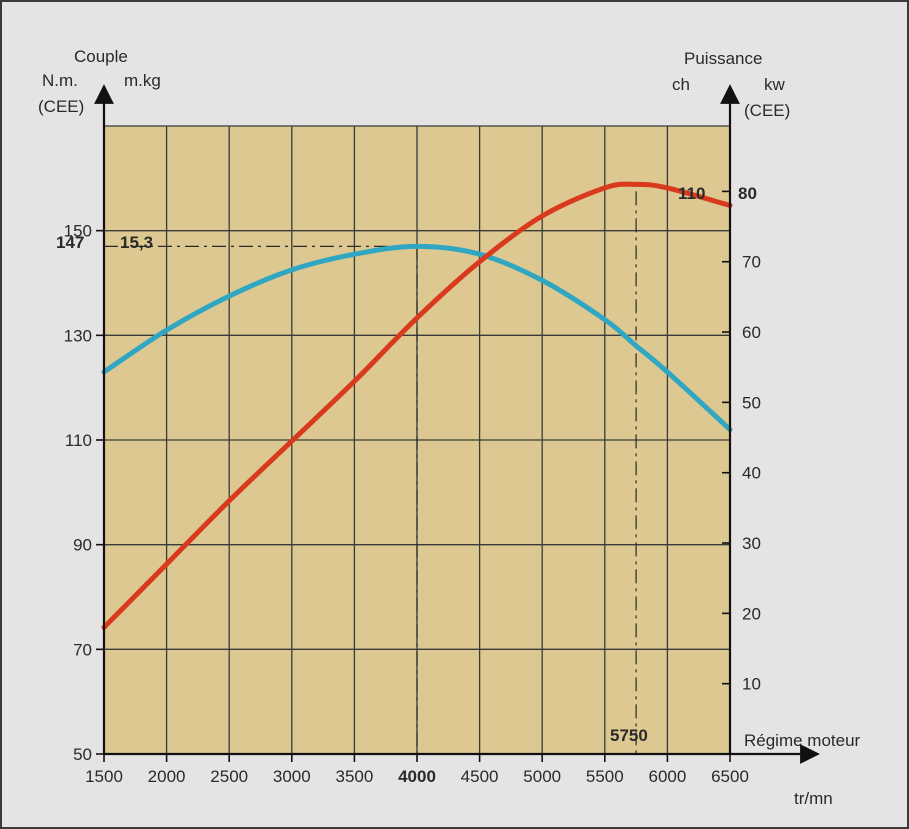 This screenshot has width=909, height=829. Describe the element at coordinates (751, 684) in the screenshot. I see `right-tick-label: 10` at that location.